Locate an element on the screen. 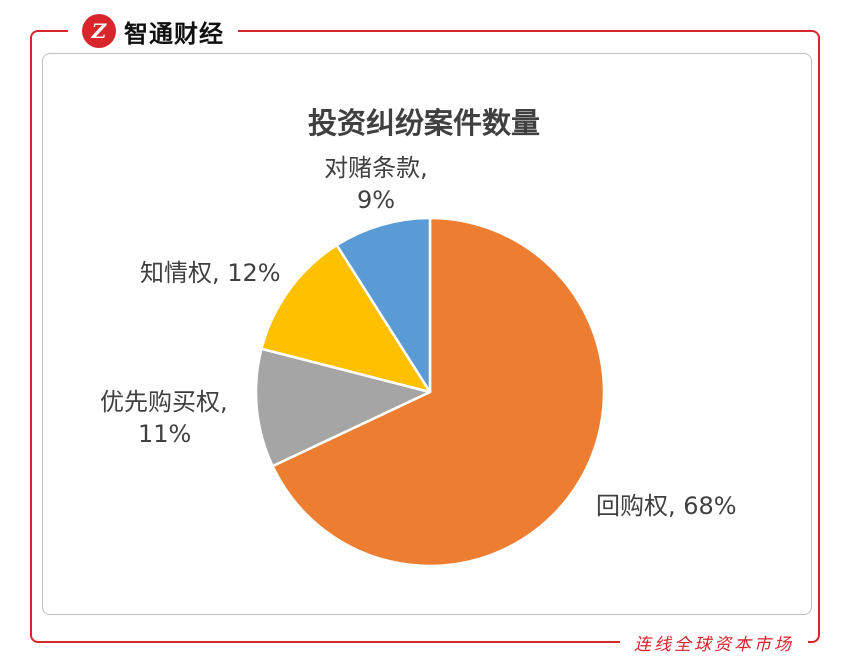 The width and height of the screenshot is (848, 665). brand-header: Z 智通财经 is located at coordinates (153, 31).